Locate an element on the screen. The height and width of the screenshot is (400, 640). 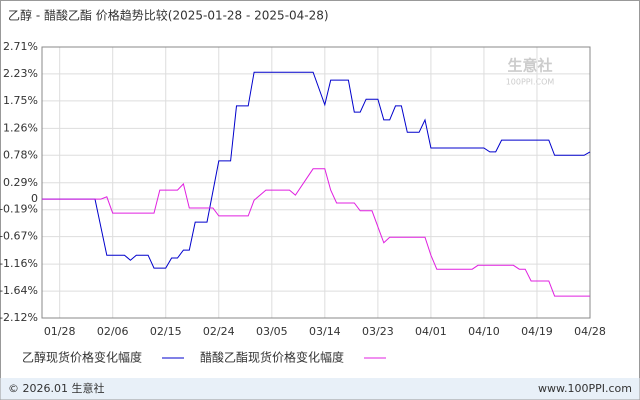
y-tick-label: 1.26% is located at coordinates (20, 127).